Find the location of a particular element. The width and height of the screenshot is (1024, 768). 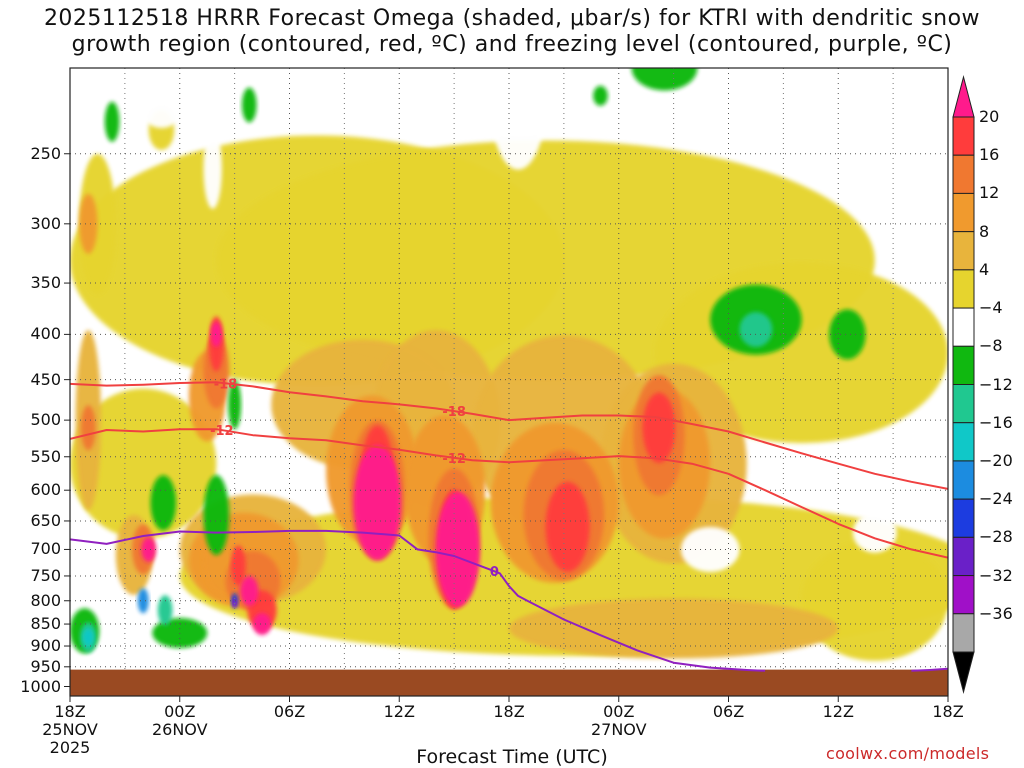

colorbar-label: −24 is located at coordinates (996, 499).